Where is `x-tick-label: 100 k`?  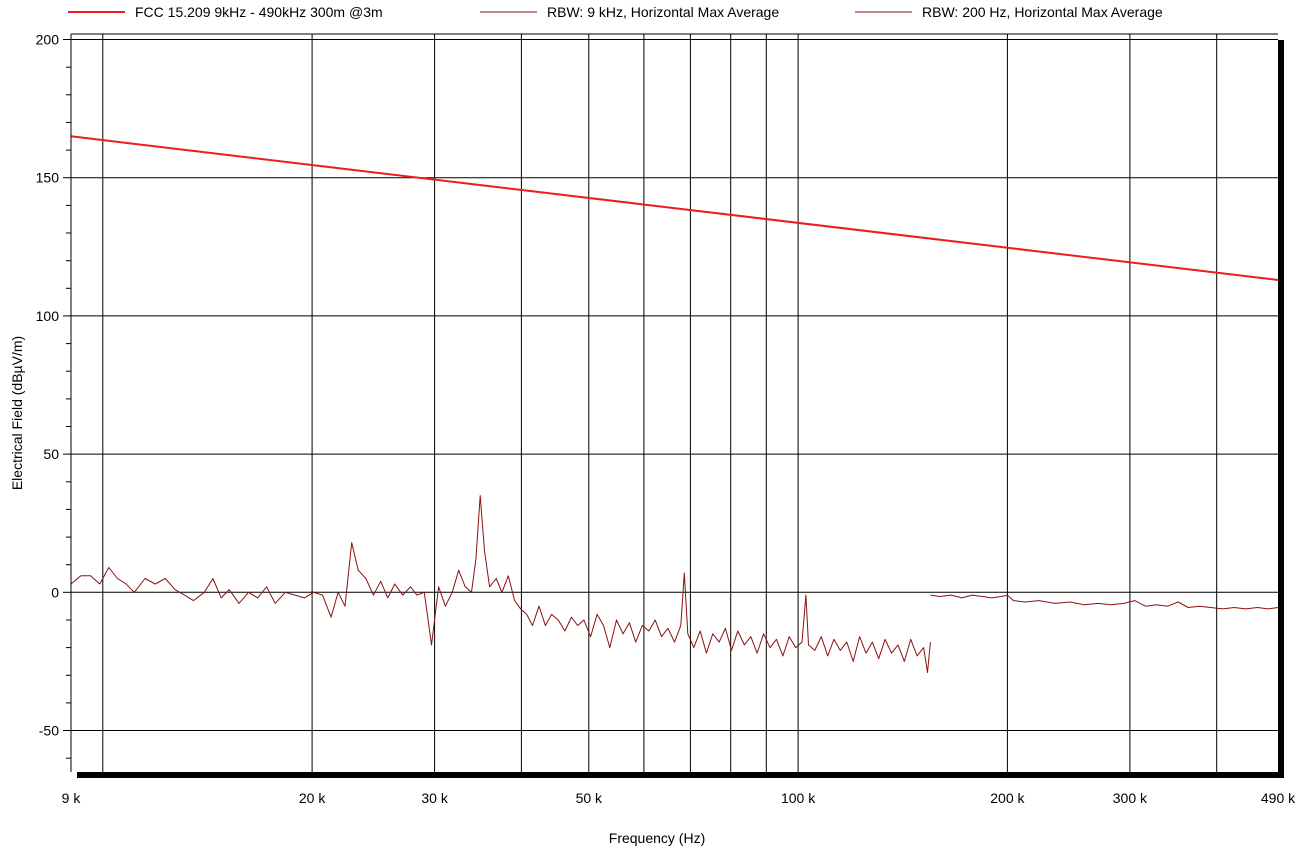 x-tick-label: 100 k is located at coordinates (798, 798).